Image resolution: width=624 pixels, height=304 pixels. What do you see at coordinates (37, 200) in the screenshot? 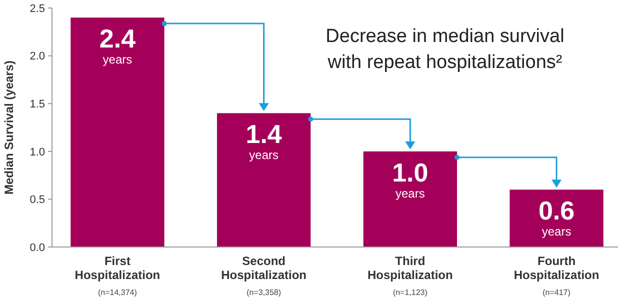
I see `y-tick-label: 0.5` at bounding box center [37, 200].